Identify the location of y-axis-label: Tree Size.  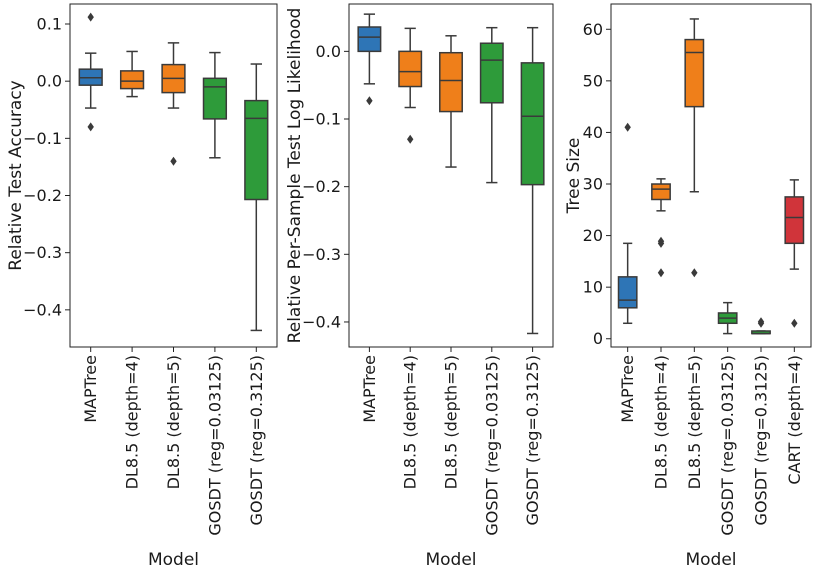
(574, 176).